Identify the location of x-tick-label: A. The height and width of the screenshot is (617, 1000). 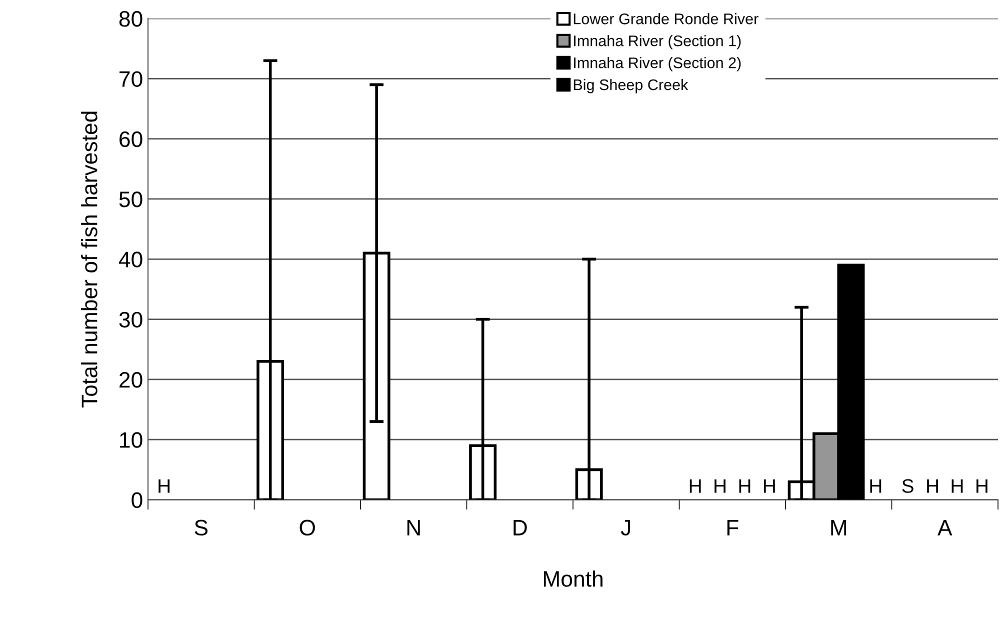
(945, 528).